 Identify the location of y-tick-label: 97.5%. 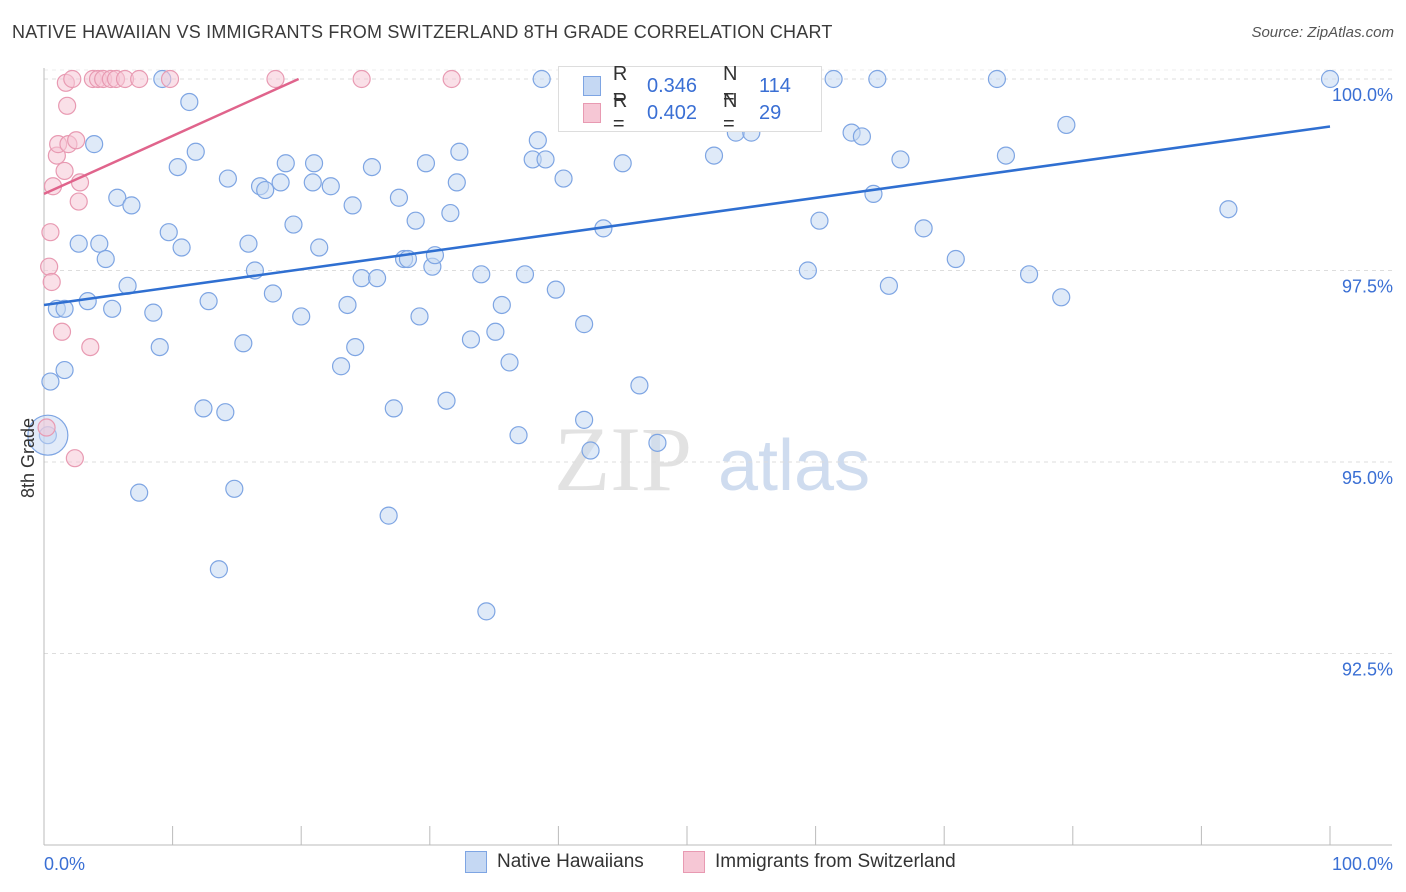
(1367, 287).